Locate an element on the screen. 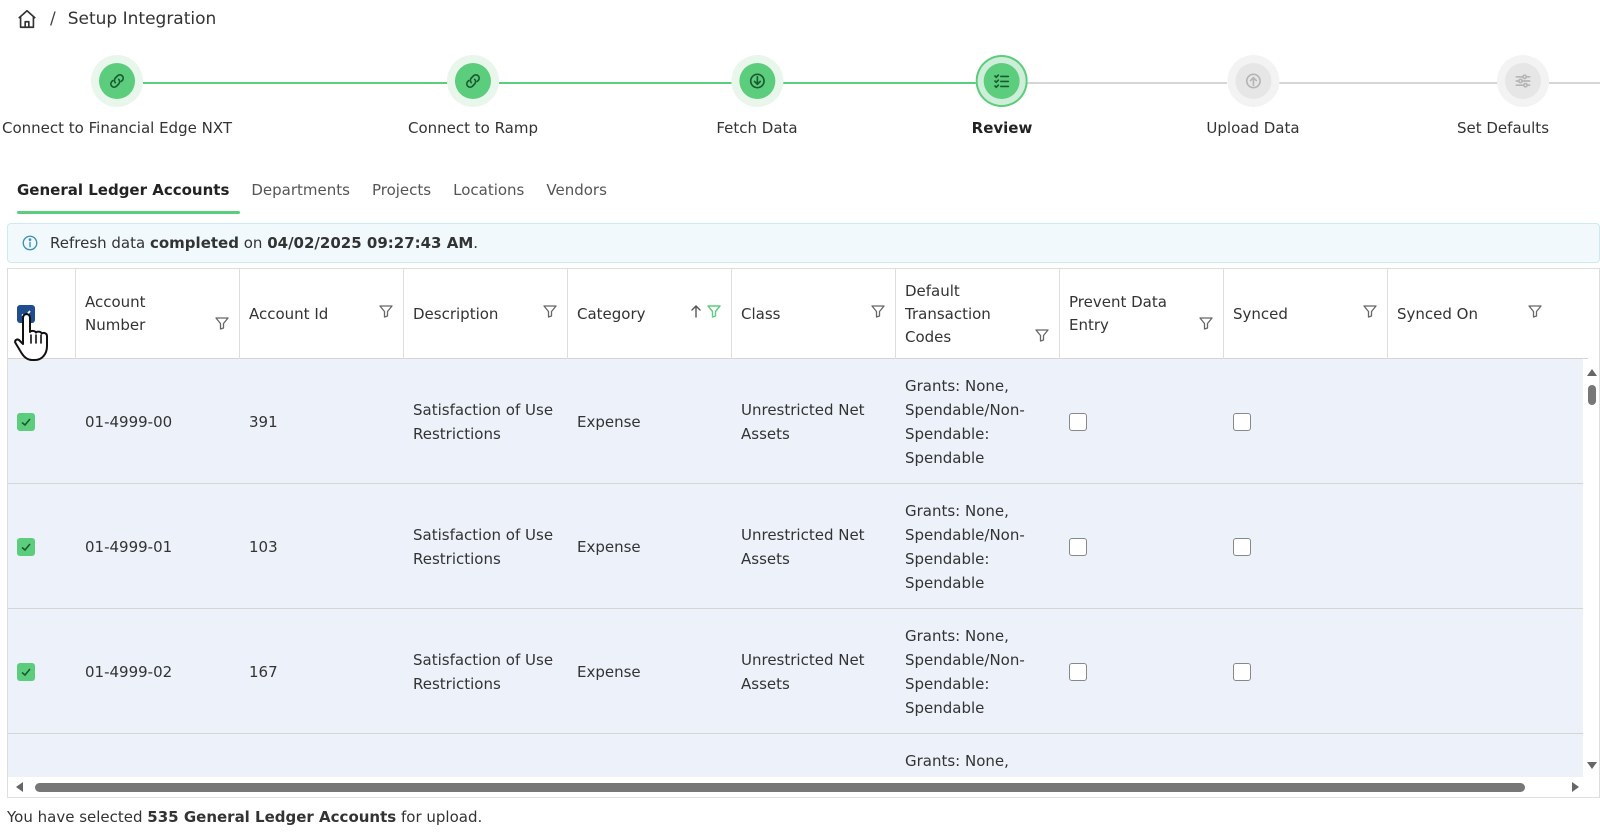  step-label: Set Defaults is located at coordinates (1503, 128).